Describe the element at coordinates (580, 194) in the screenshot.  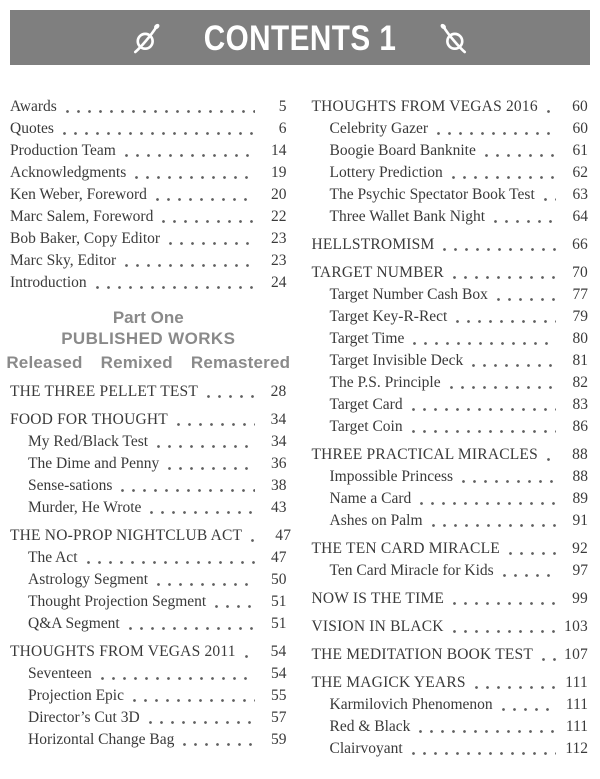
I see `toc-entry-page: 63` at that location.